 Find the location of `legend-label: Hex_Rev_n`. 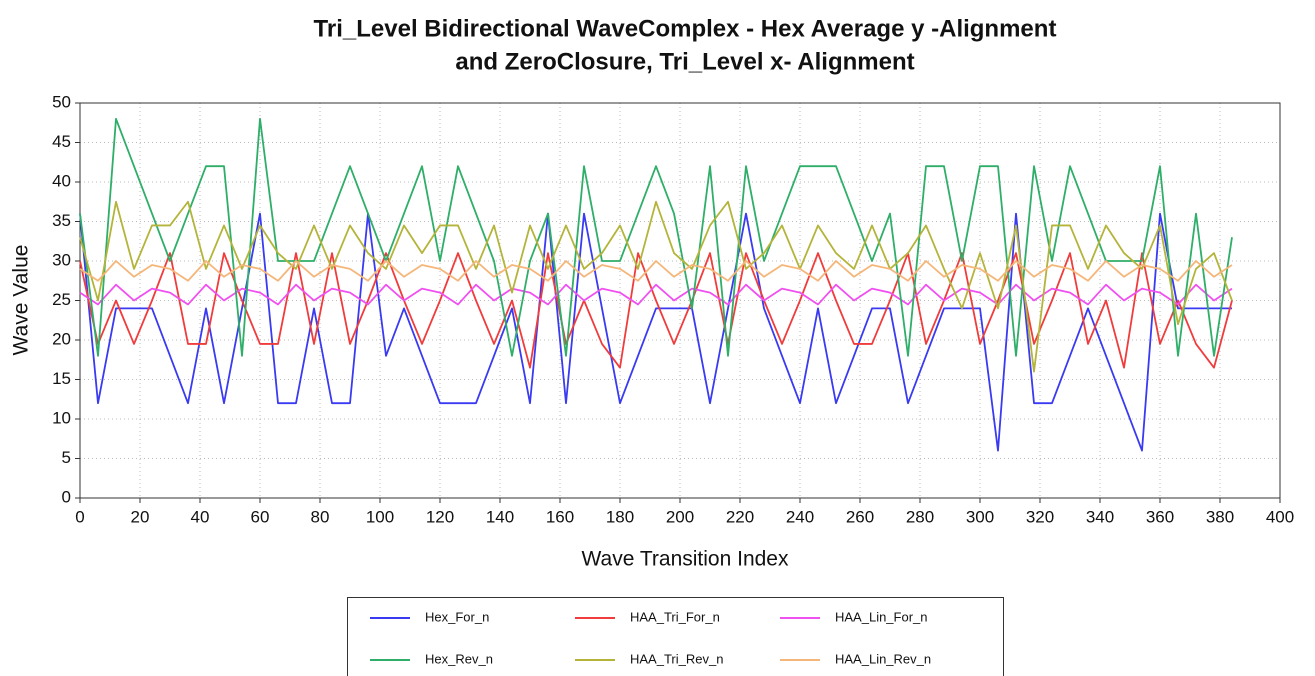

legend-label: Hex_Rev_n is located at coordinates (459, 658).